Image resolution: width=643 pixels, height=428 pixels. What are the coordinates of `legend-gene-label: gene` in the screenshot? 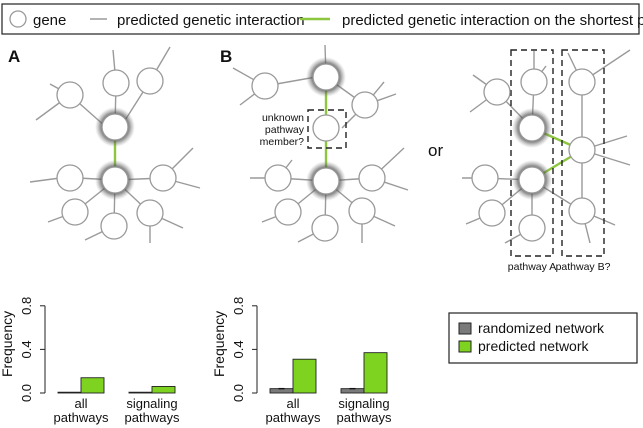 It's located at (49, 20).